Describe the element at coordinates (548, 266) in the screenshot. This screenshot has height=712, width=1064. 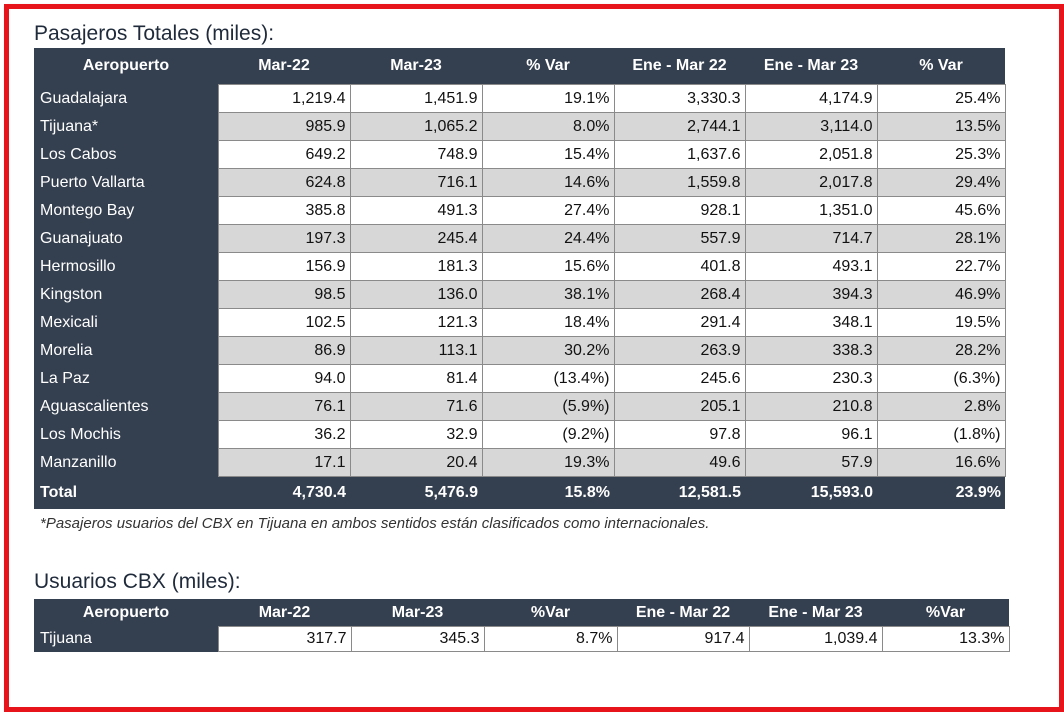
I see `value-cell: 15.6%` at that location.